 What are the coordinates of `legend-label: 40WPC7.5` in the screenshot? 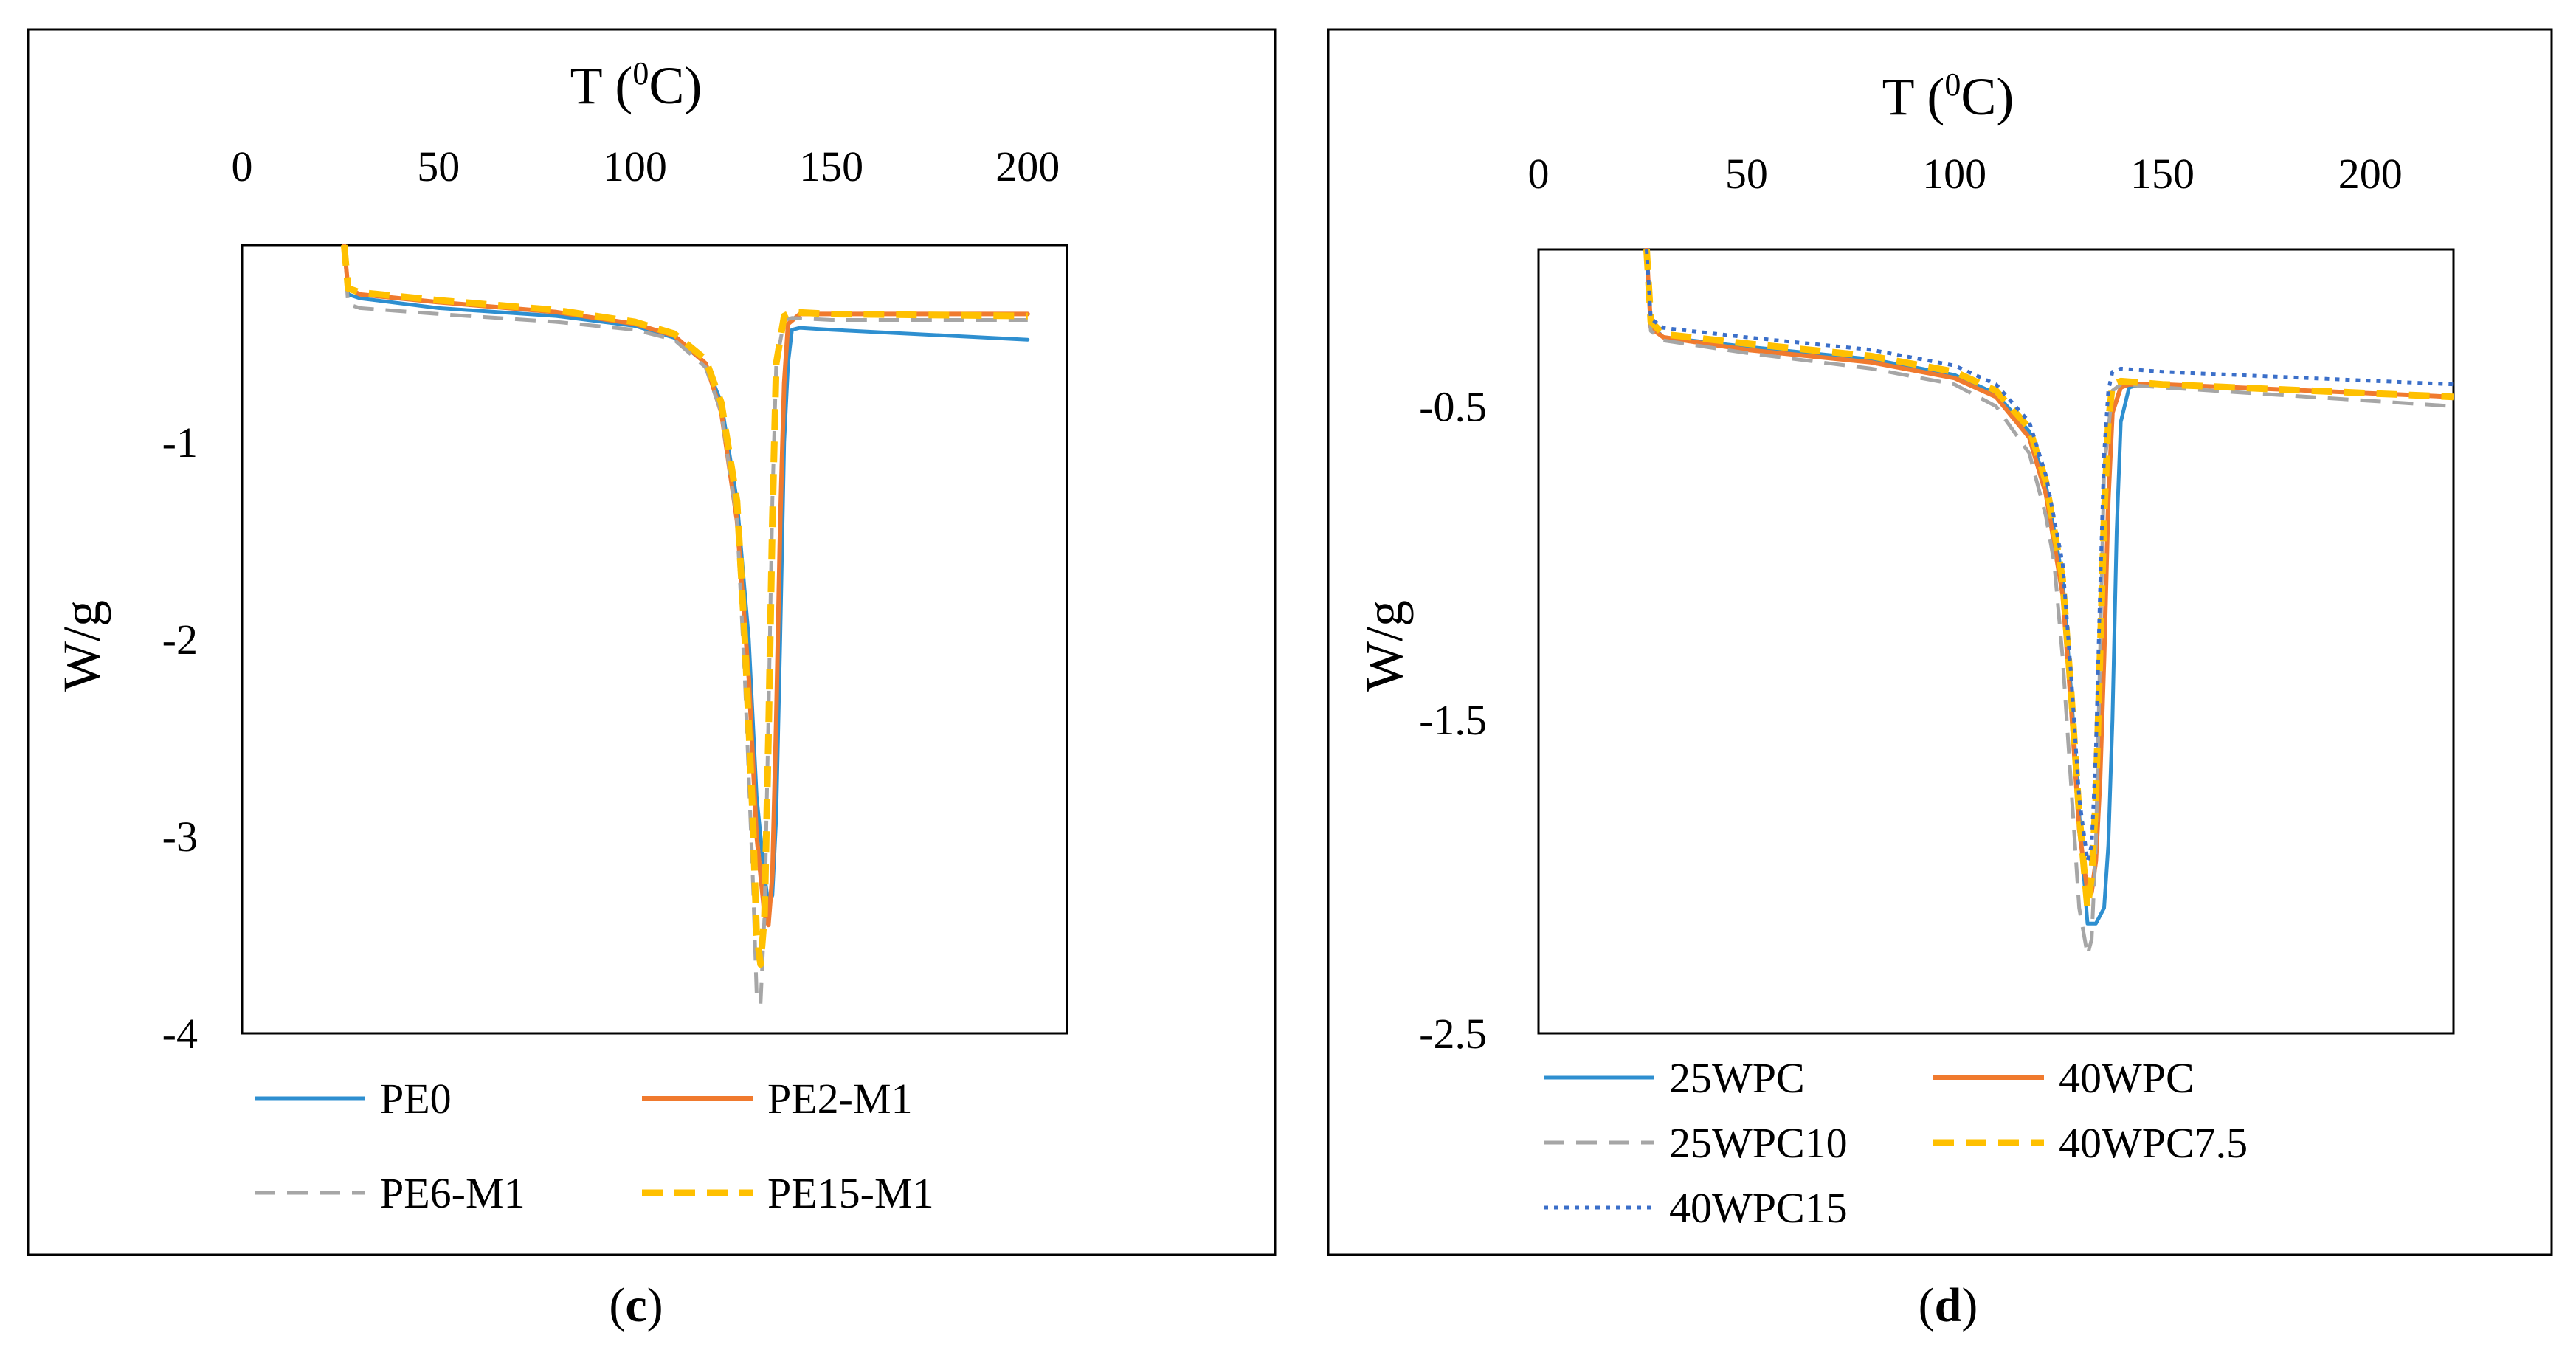 It's located at (2153, 1143).